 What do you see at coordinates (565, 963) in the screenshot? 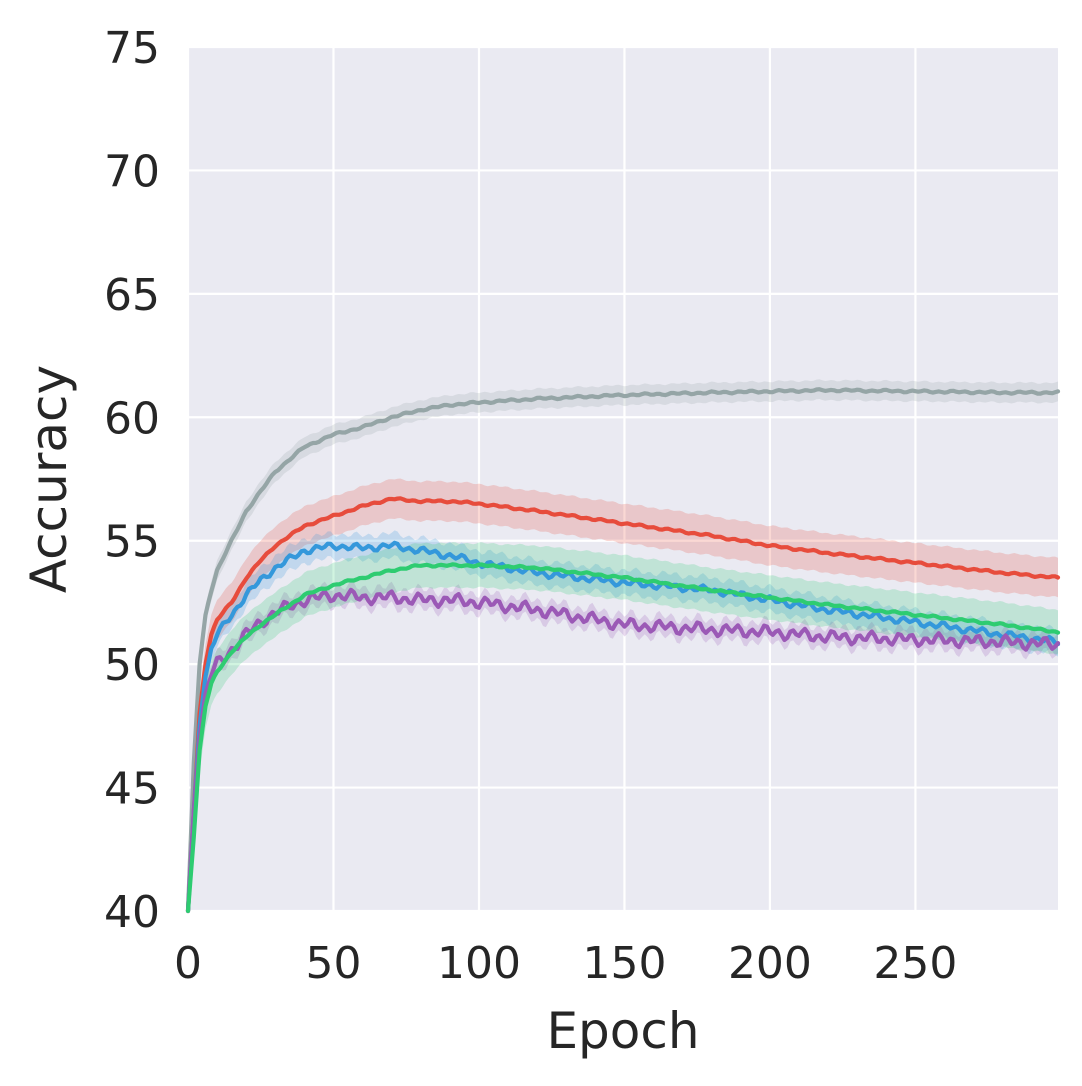
I see `x-tick-labels: 0 50 100 150 200 250` at bounding box center [565, 963].